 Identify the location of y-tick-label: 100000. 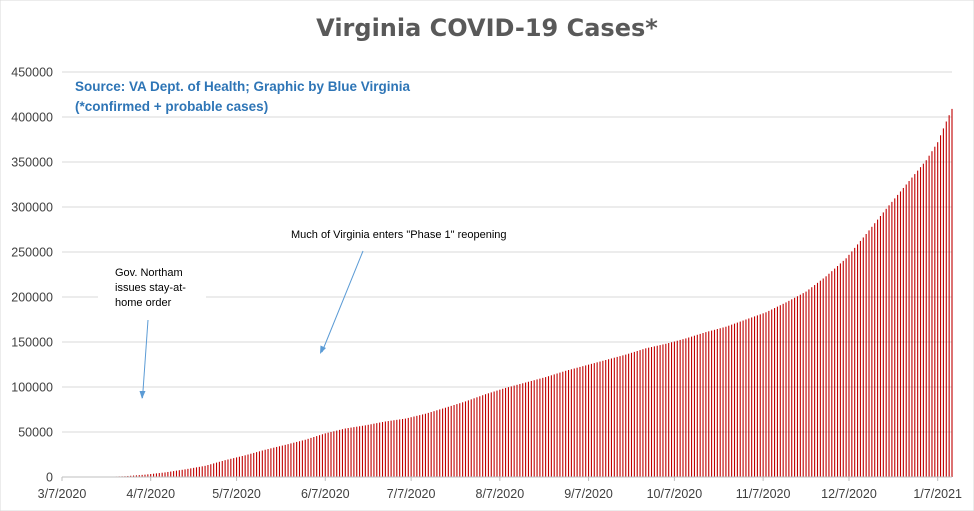
(32, 388).